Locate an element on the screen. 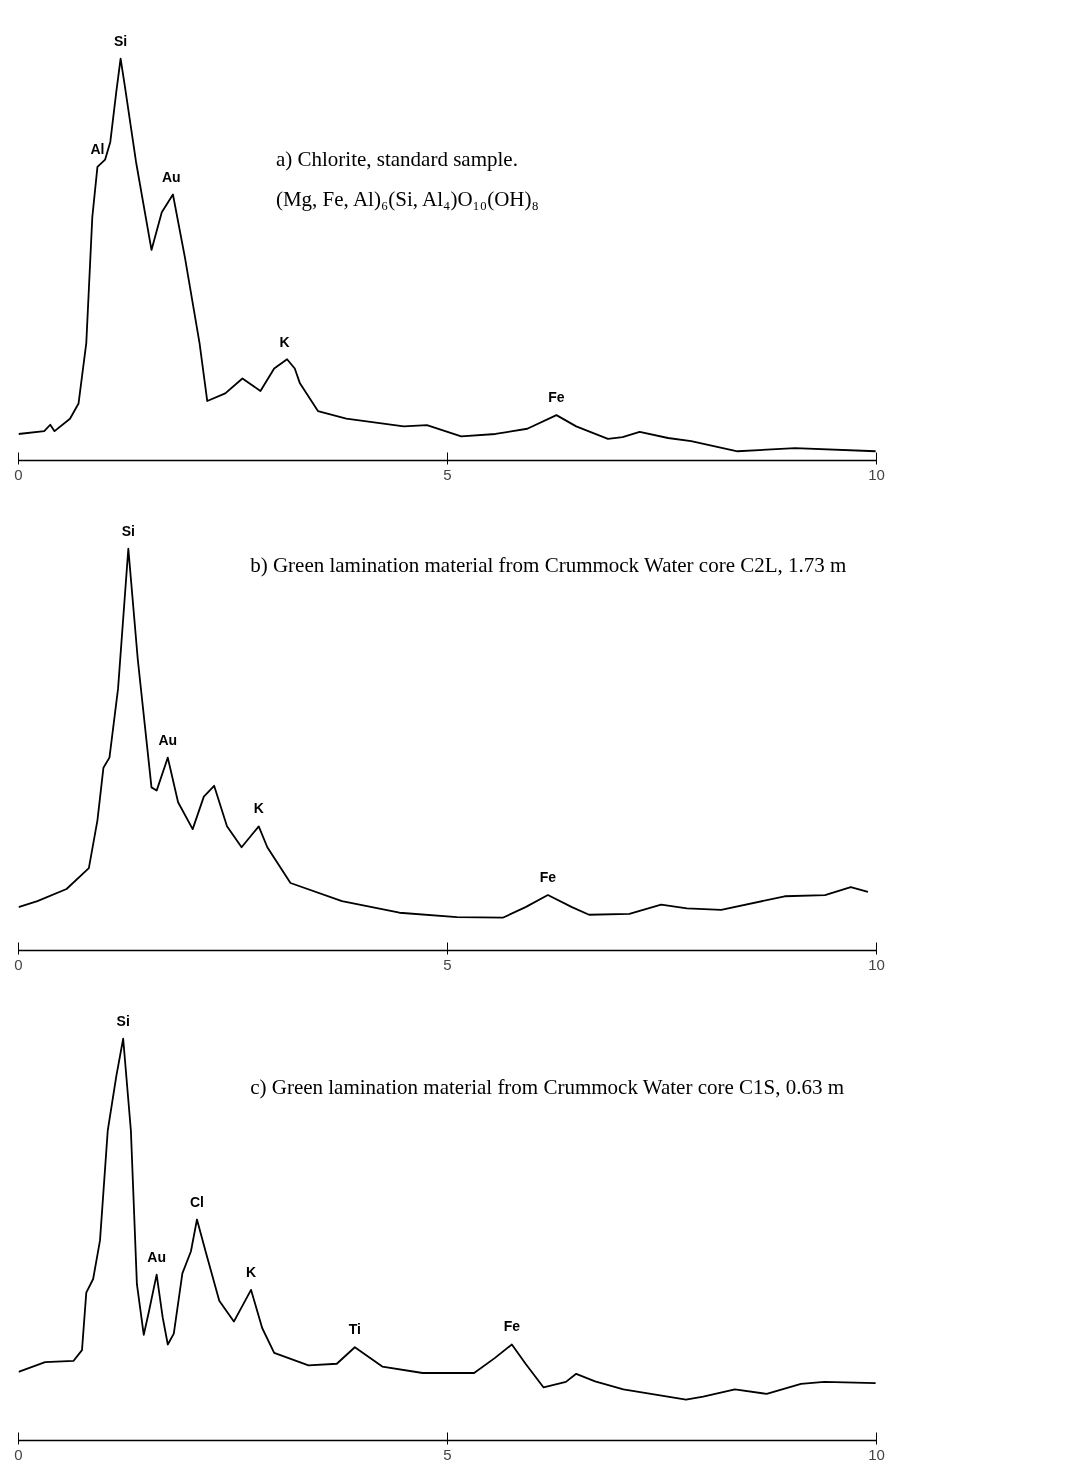 This screenshot has width=1066, height=1477. annotation: Cl is located at coordinates (196, 1201).